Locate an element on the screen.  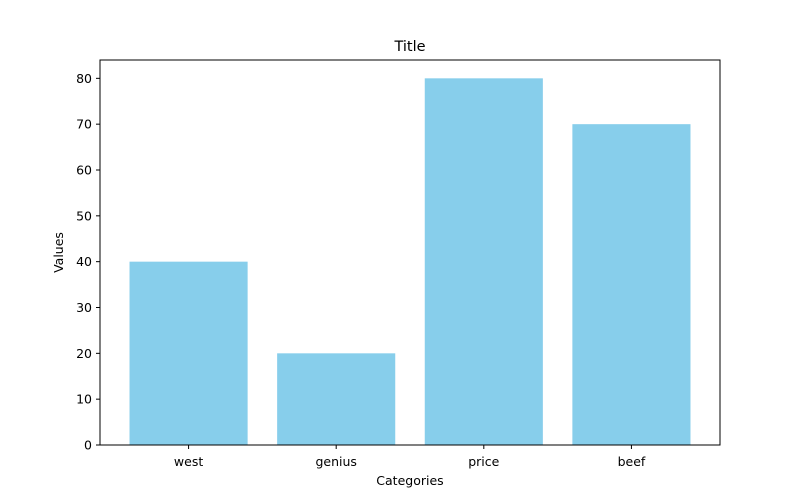
bar-price is located at coordinates (483, 261).